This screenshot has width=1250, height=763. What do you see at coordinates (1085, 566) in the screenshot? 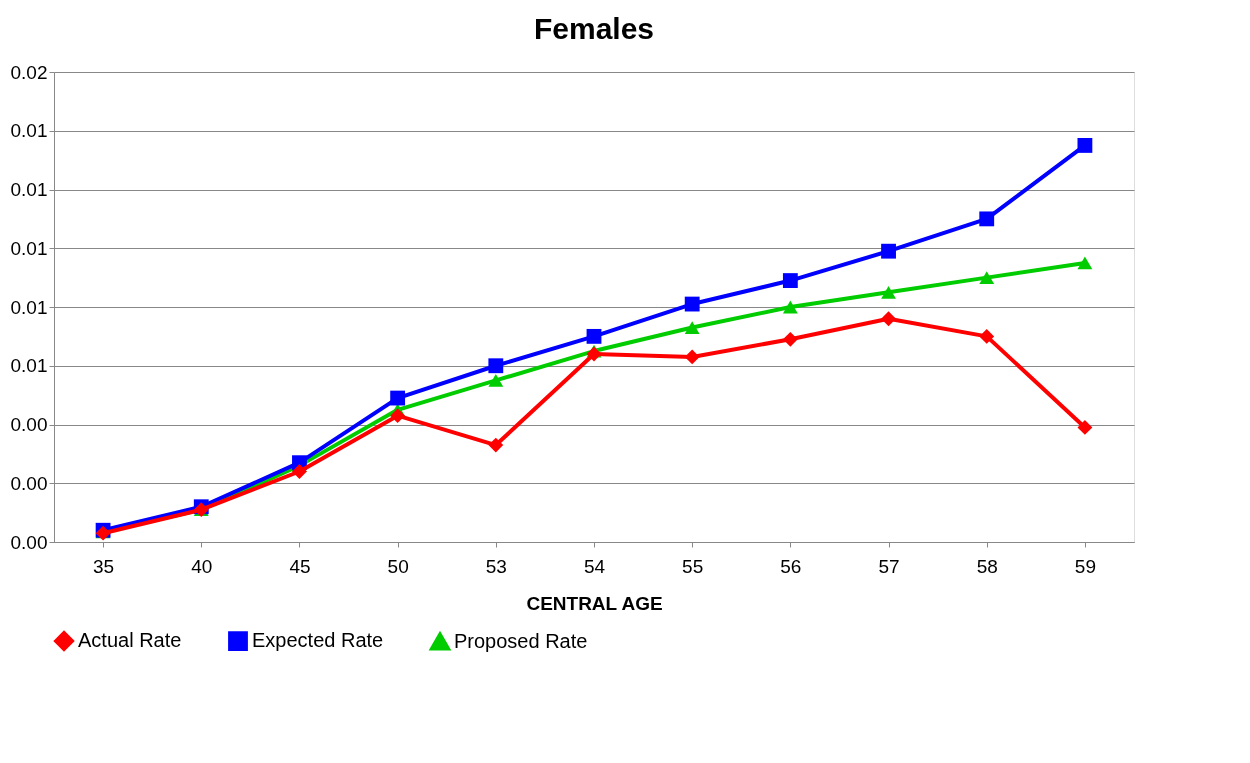
I see `x-tick-label: 59` at bounding box center [1085, 566].